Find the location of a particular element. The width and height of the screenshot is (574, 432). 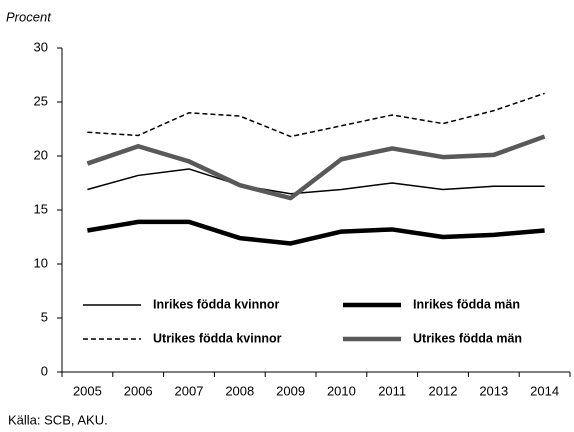

x-tick-label: 2011 is located at coordinates (392, 390).